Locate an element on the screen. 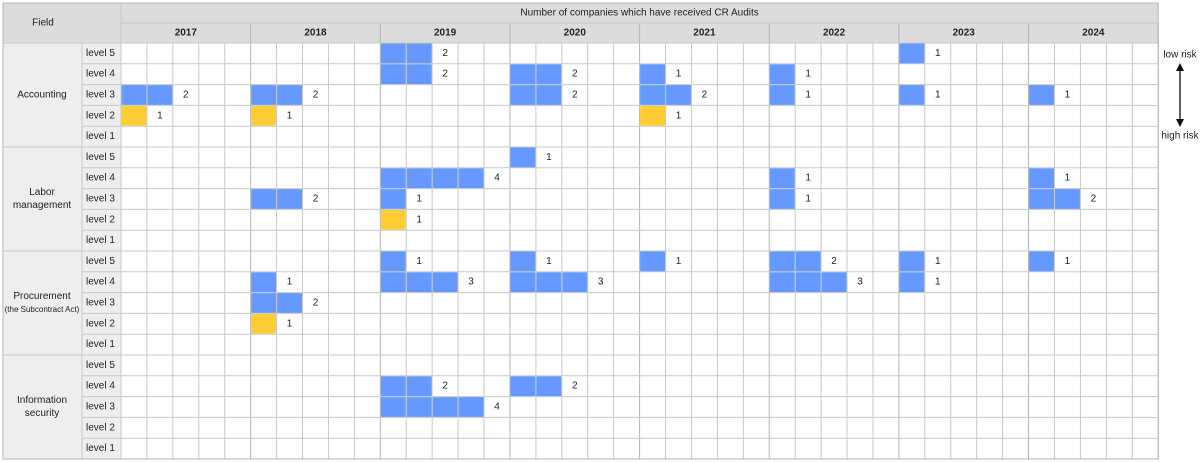 Image resolution: width=1200 pixels, height=462 pixels. level-label: level 5 is located at coordinates (100, 365).